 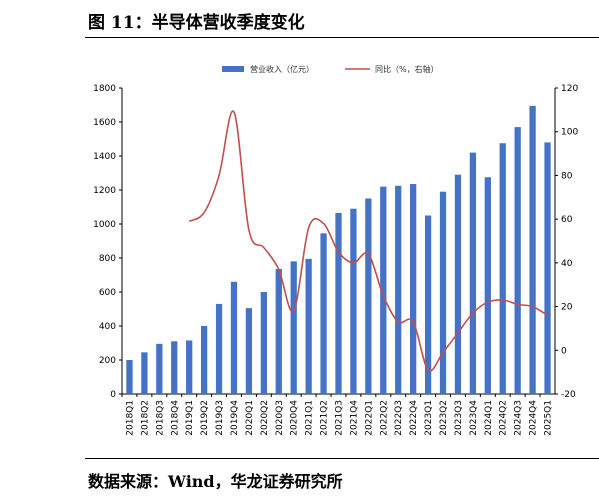 What do you see at coordinates (354, 418) in the screenshot?
I see `x-tick-label: 2021Q4` at bounding box center [354, 418].